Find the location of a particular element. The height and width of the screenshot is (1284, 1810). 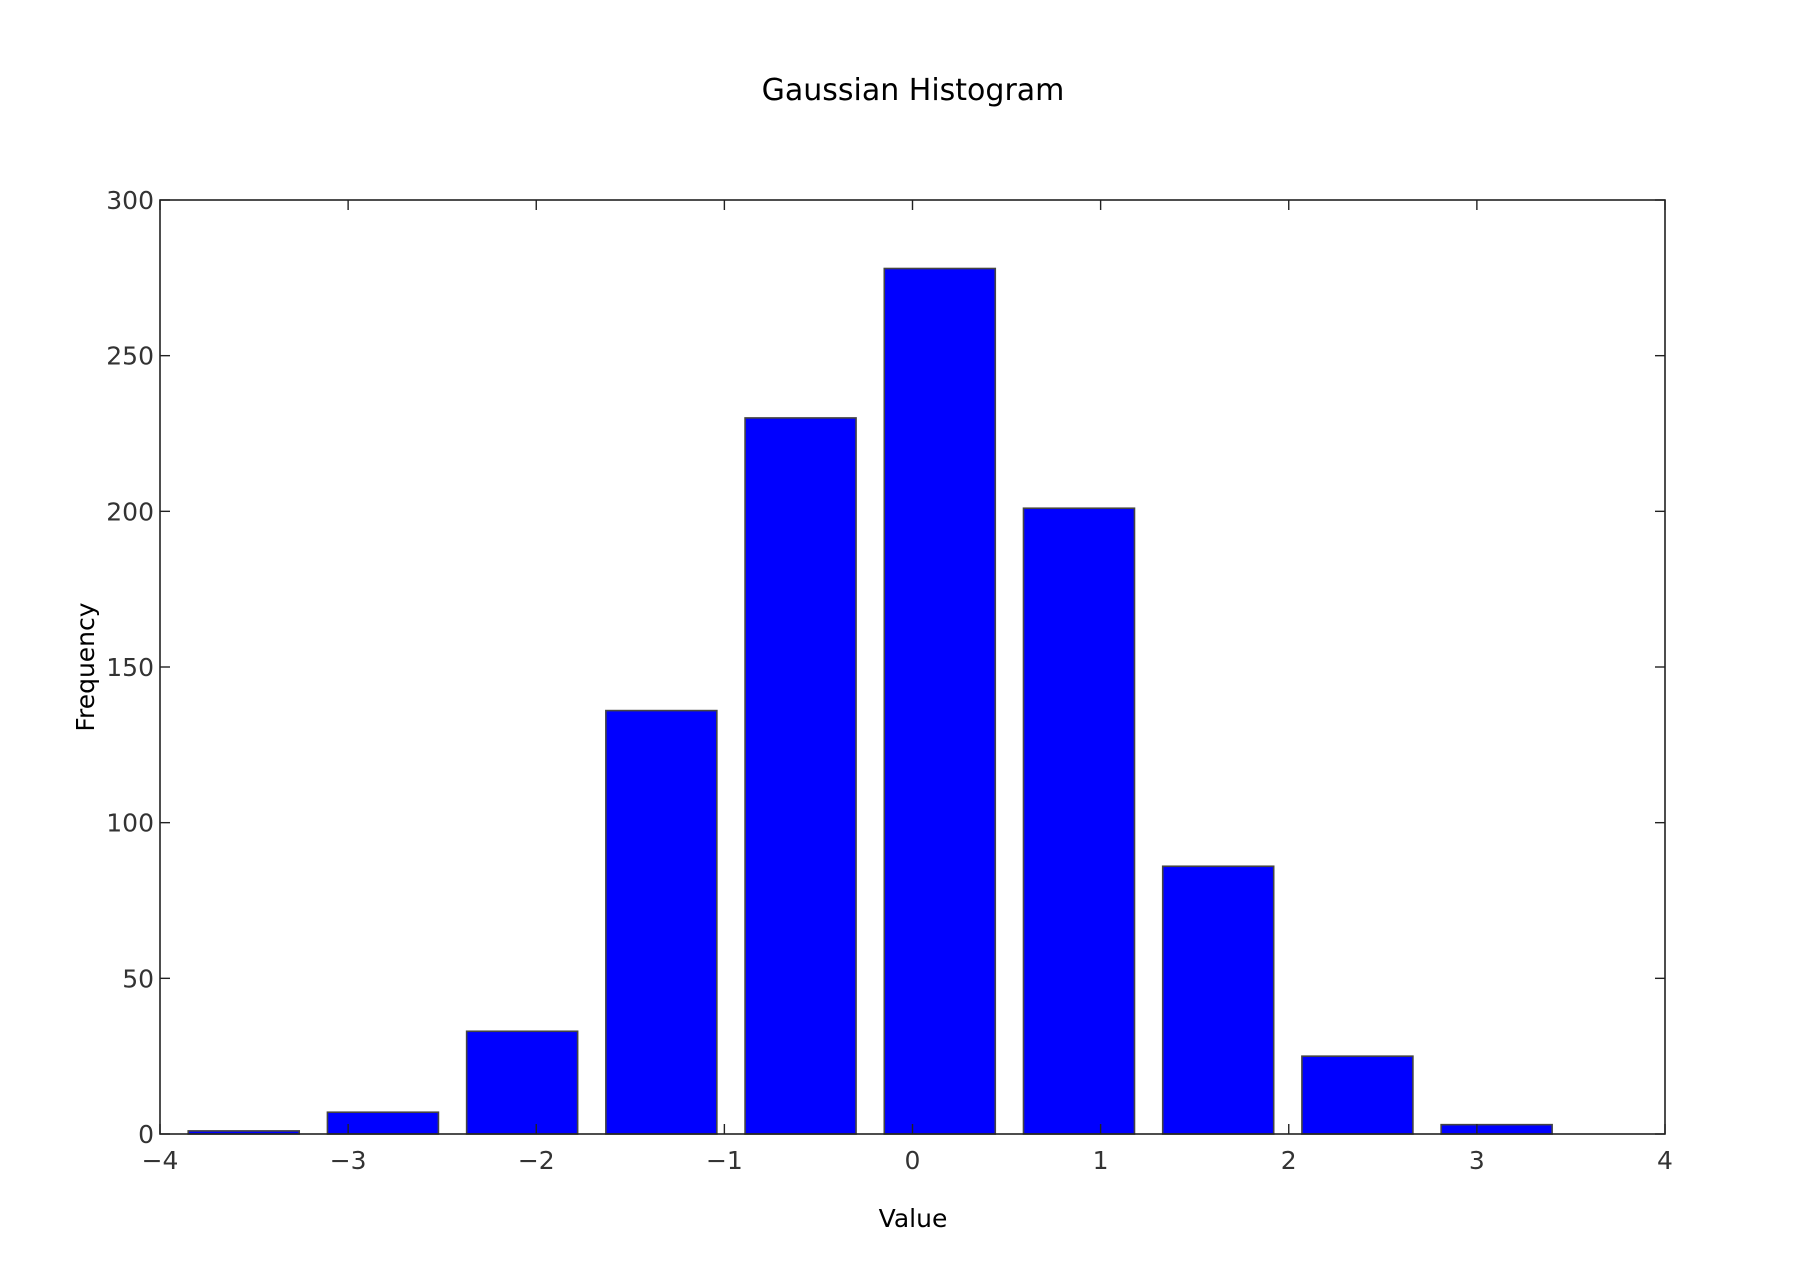

y-axis-label: Frequency is located at coordinates (85, 666).